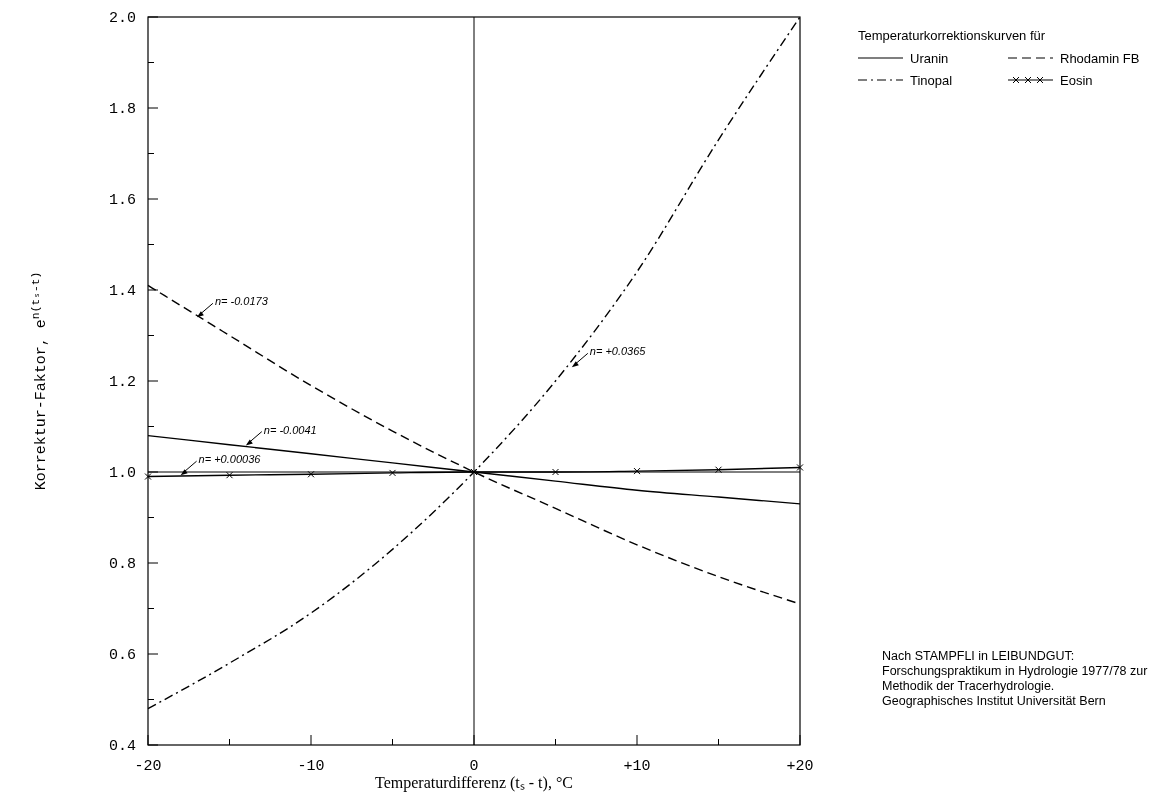 This screenshot has height=798, width=1157. I want to click on y-tick-label: 1.0, so click(122, 473).